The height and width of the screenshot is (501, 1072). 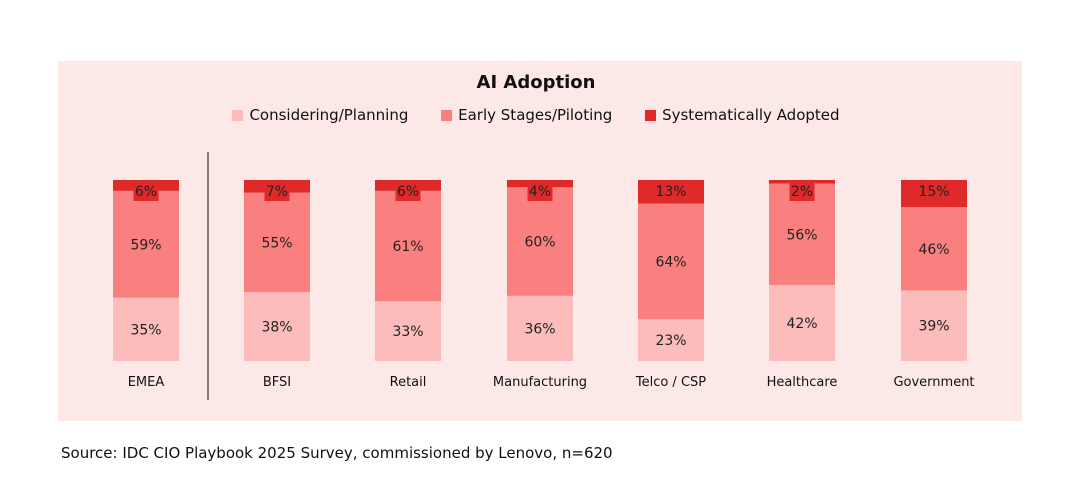 I want to click on data-label-piloting-2: 61%, so click(x=407, y=247).